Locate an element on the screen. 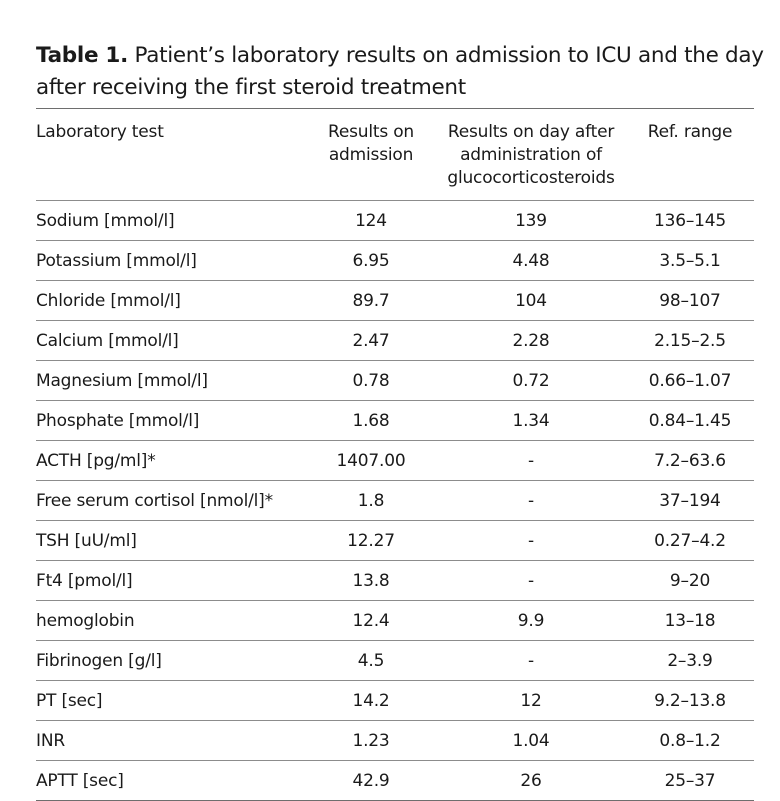  cell-laboratory-test: Phosphate [mmol/l] is located at coordinates (171, 420).